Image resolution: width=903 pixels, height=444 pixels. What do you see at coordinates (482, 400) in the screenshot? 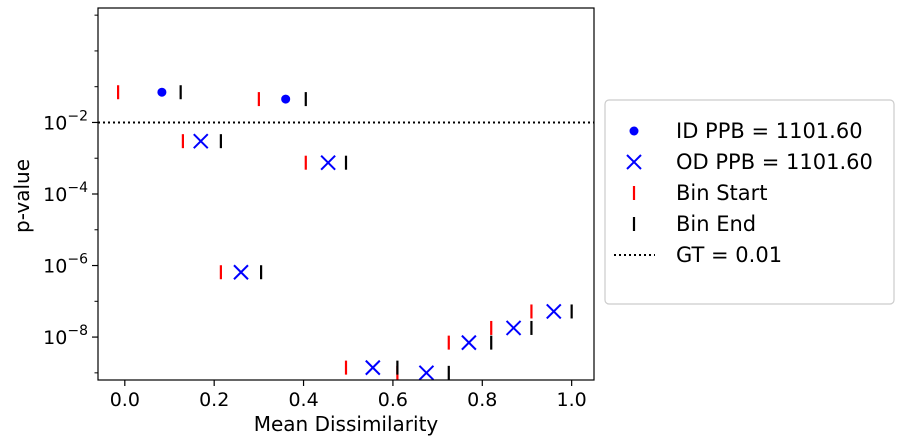
I see `x-tick-label: 0.8` at bounding box center [482, 400].